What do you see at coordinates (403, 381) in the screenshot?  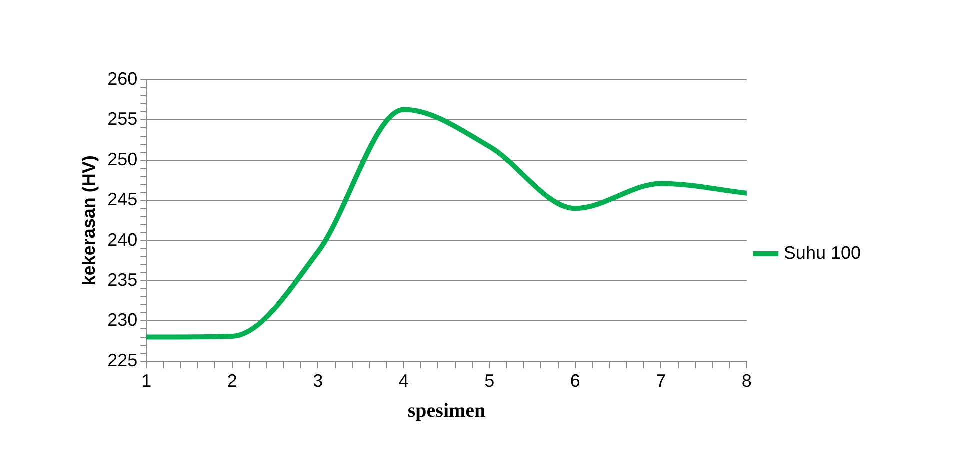 I see `x-tick-label: 4` at bounding box center [403, 381].